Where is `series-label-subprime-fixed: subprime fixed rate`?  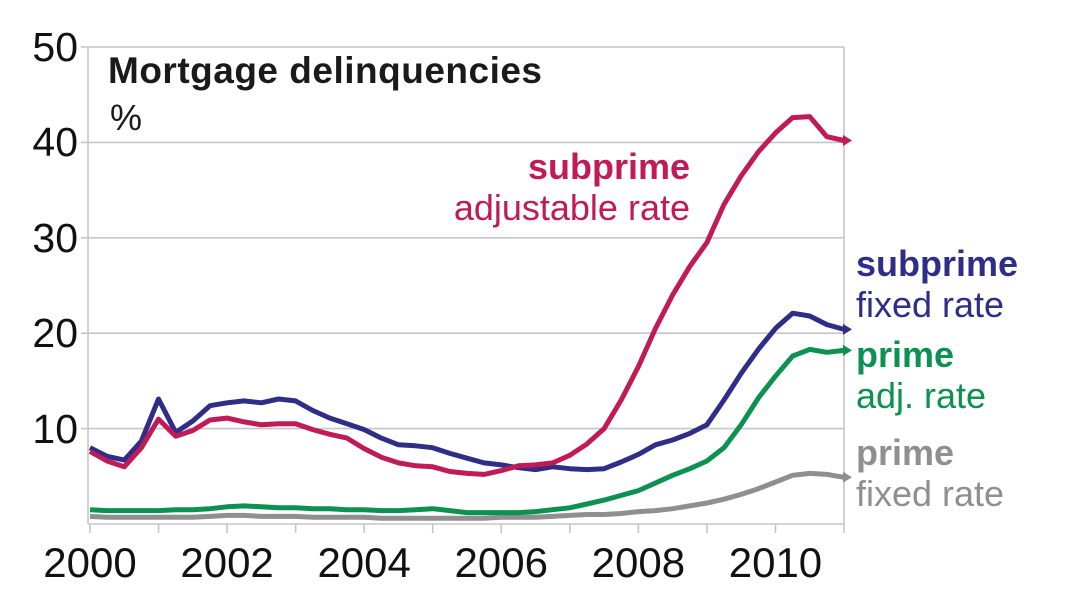
series-label-subprime-fixed: subprime fixed rate is located at coordinates (966, 284).